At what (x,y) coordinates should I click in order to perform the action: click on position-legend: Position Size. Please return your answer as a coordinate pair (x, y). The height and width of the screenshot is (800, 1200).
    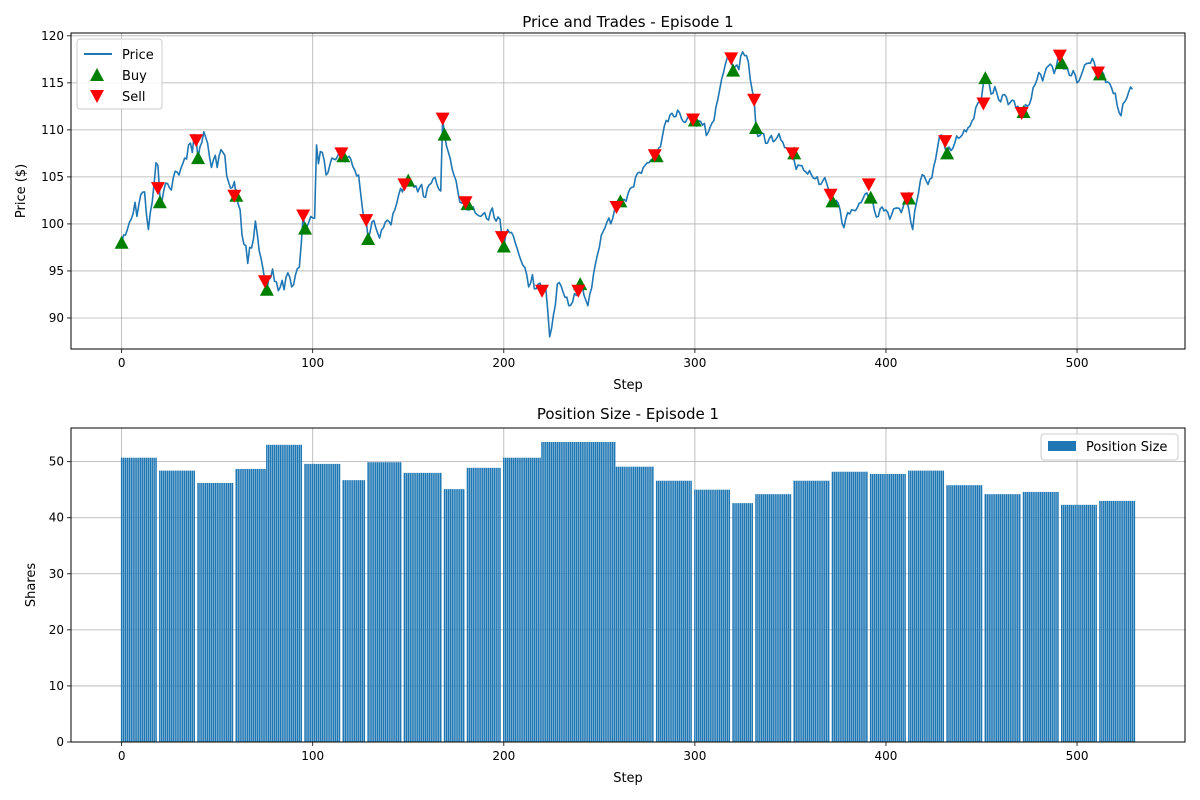
    Looking at the image, I should click on (1109, 447).